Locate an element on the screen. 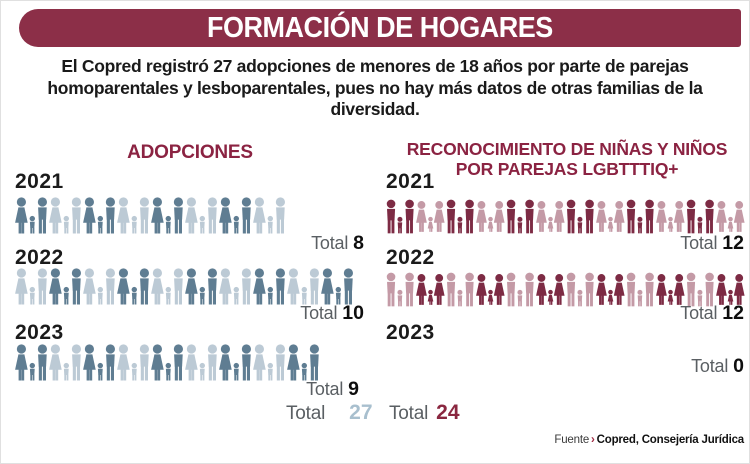 This screenshot has width=750, height=464. adoptions-2022-total: Total 10 is located at coordinates (332, 313).